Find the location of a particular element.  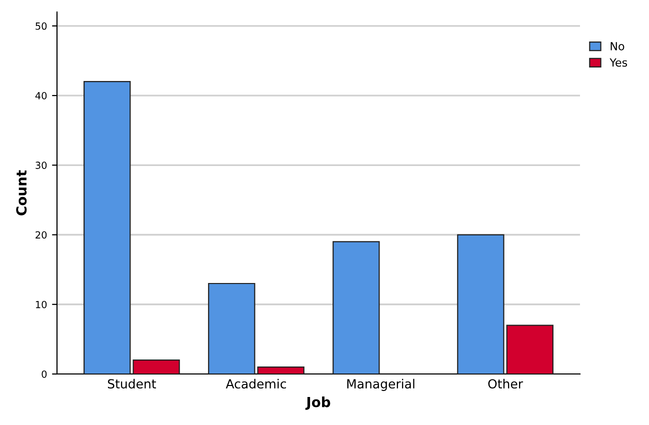

x-tick-label: Other is located at coordinates (506, 383).